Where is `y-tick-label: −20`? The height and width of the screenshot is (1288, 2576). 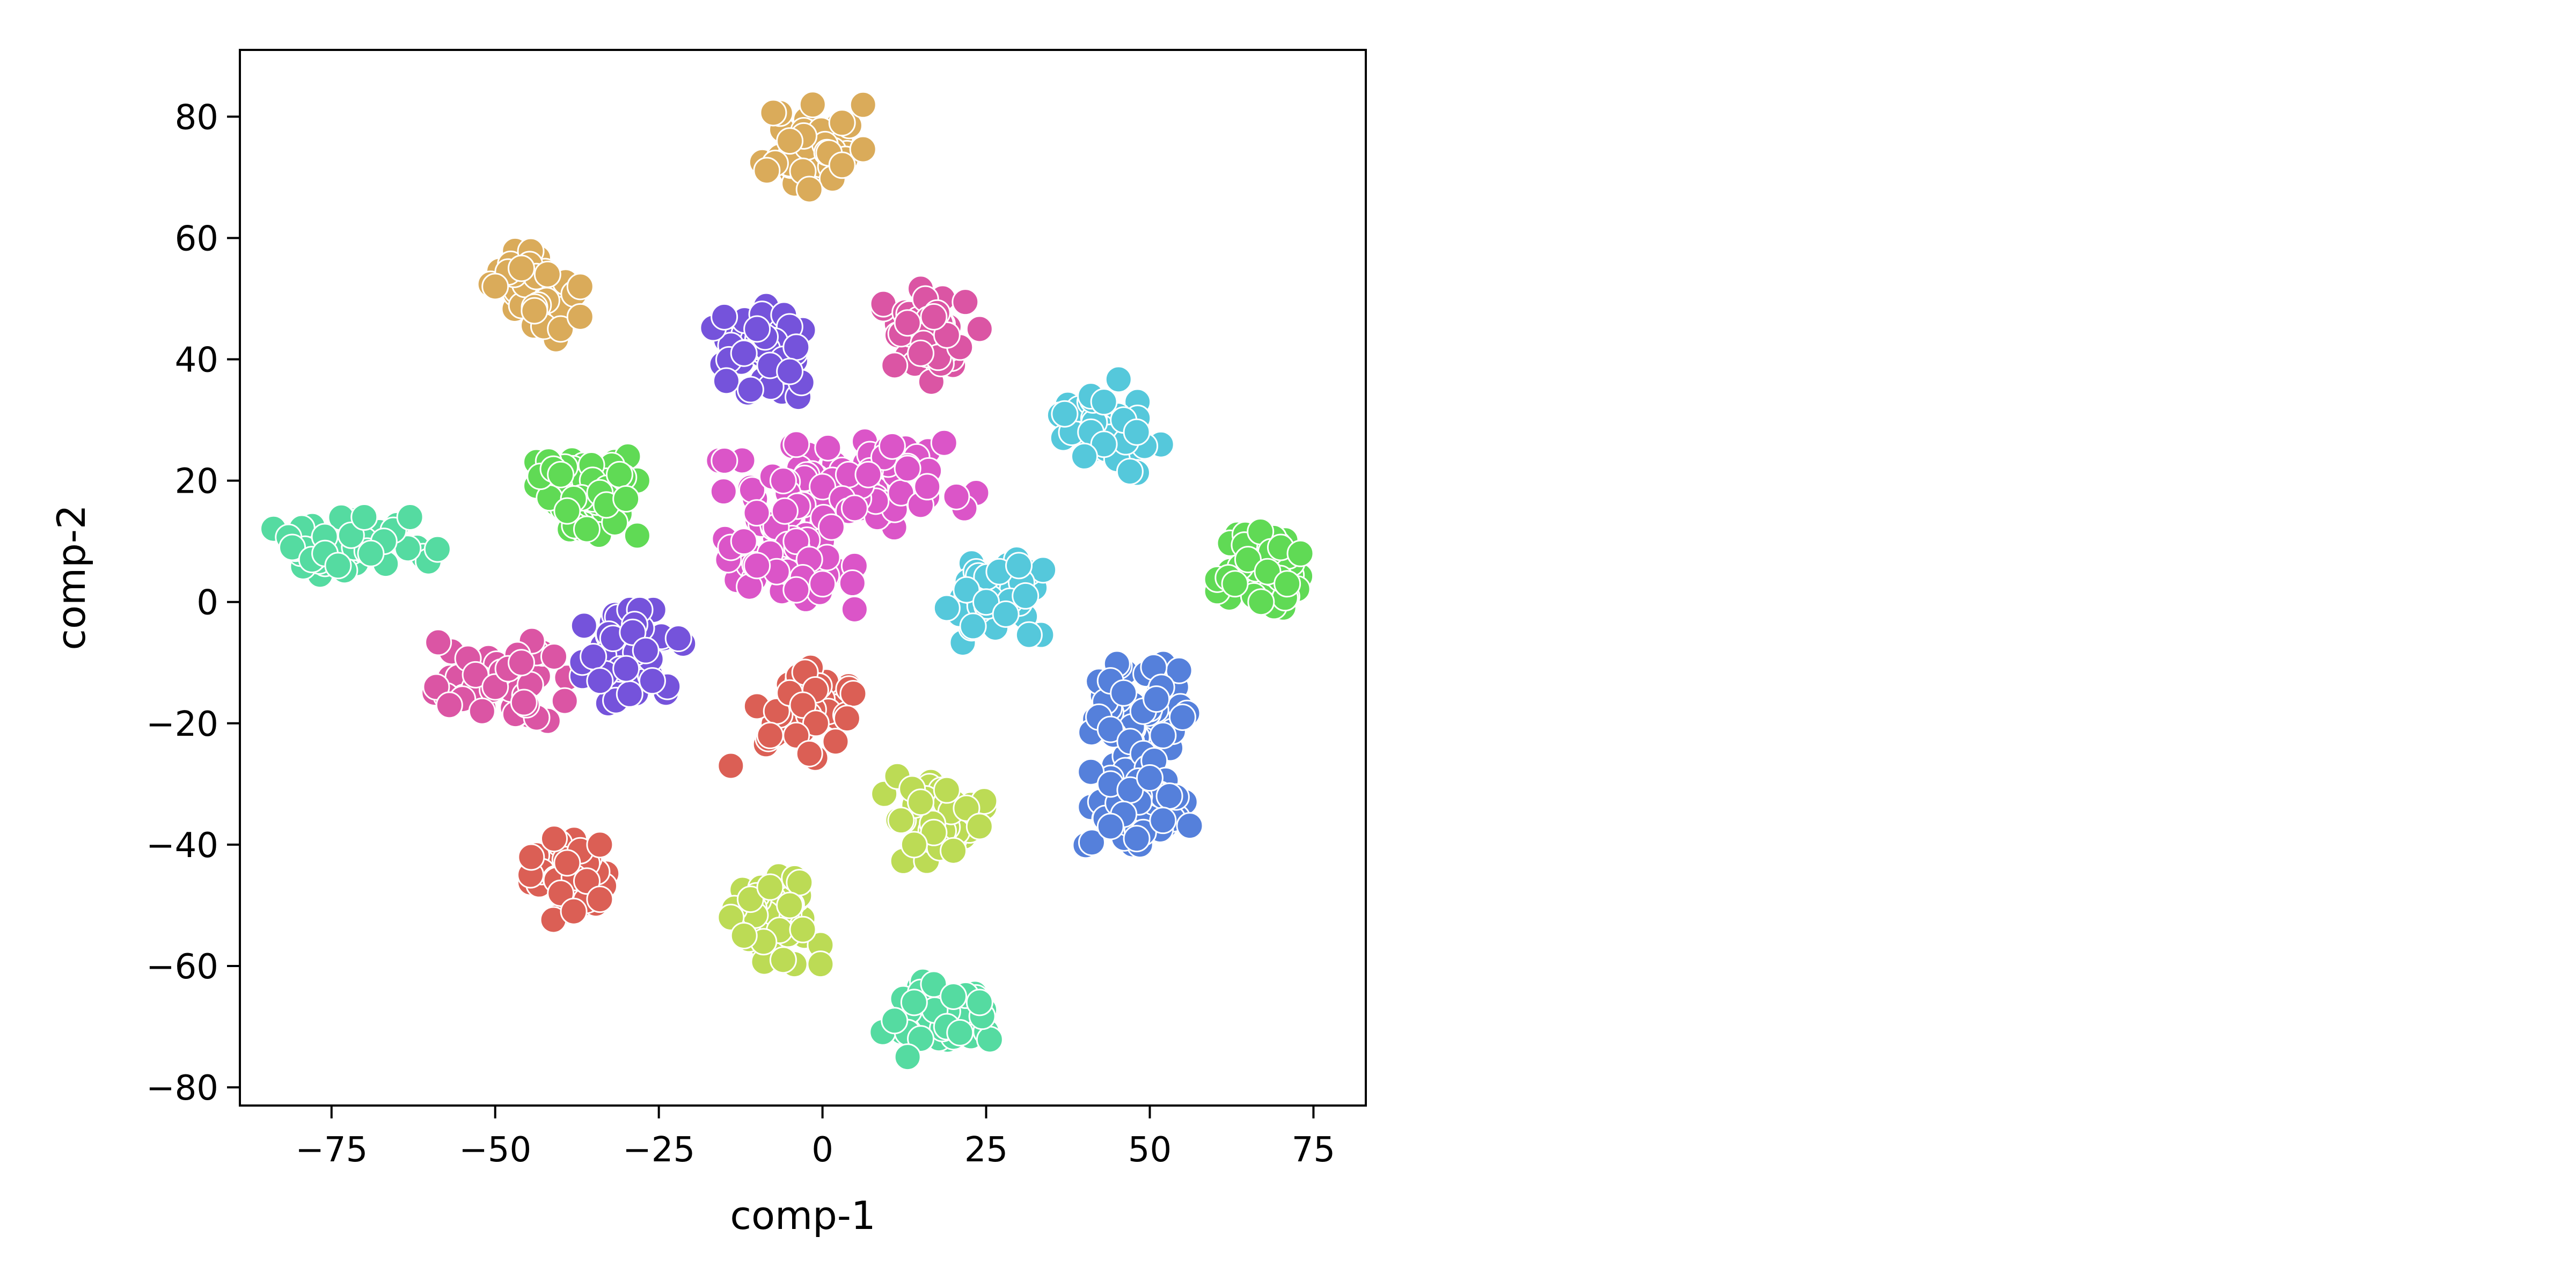
y-tick-label: −20 is located at coordinates (182, 724).